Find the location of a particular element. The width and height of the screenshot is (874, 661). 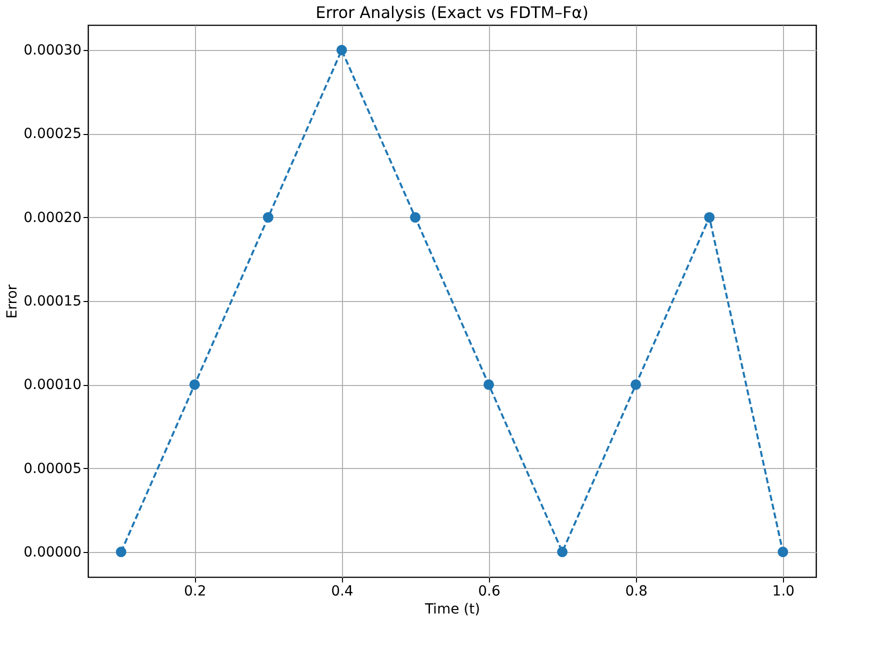

y-tick-label: 0.00015 is located at coordinates (53, 302).